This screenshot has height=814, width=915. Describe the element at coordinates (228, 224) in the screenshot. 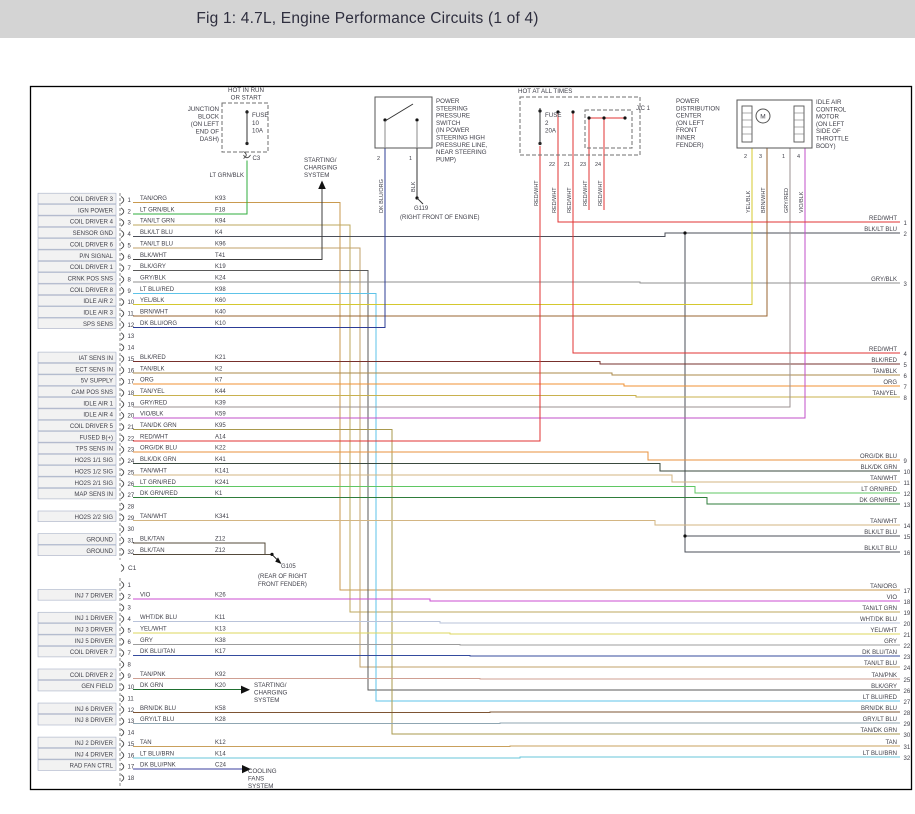

I see `wire-blk-wht` at that location.